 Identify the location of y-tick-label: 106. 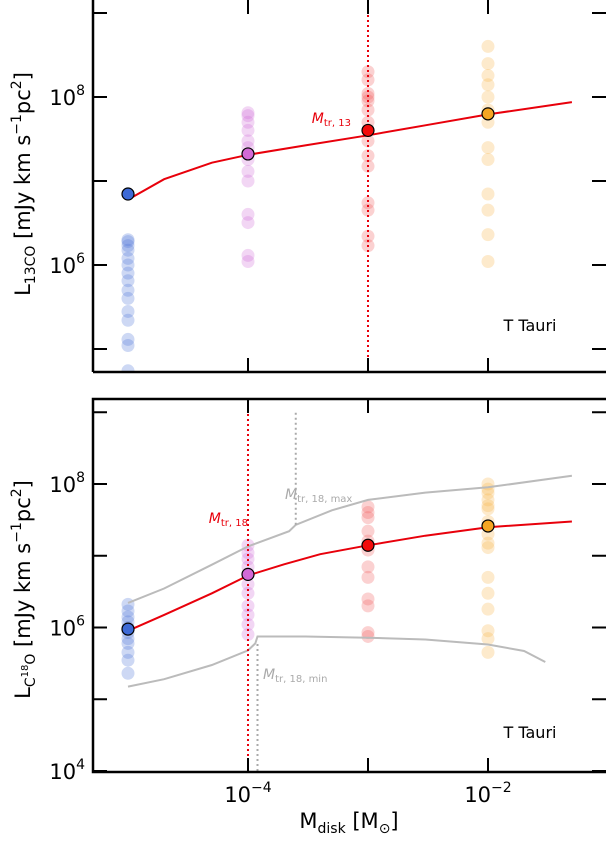
(67, 627).